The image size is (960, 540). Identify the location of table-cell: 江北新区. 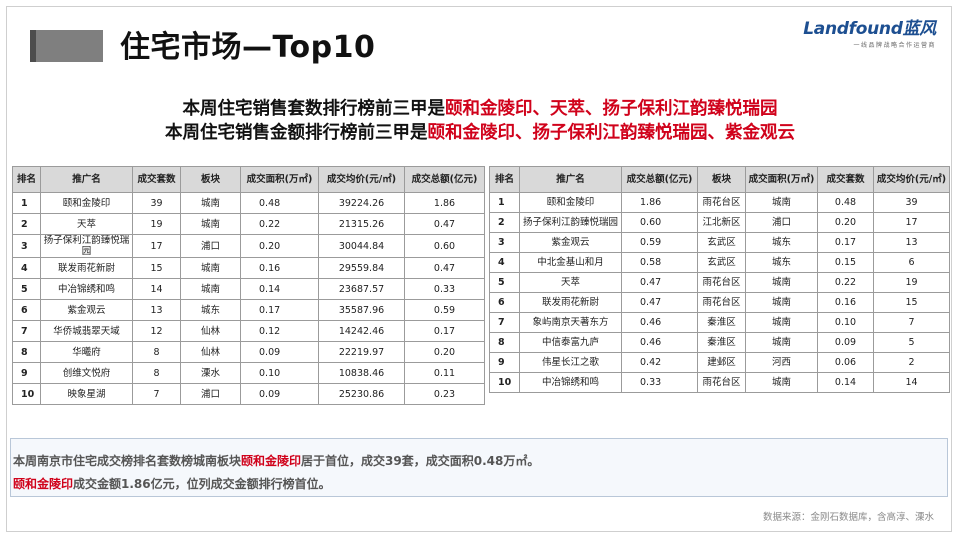
(721, 222).